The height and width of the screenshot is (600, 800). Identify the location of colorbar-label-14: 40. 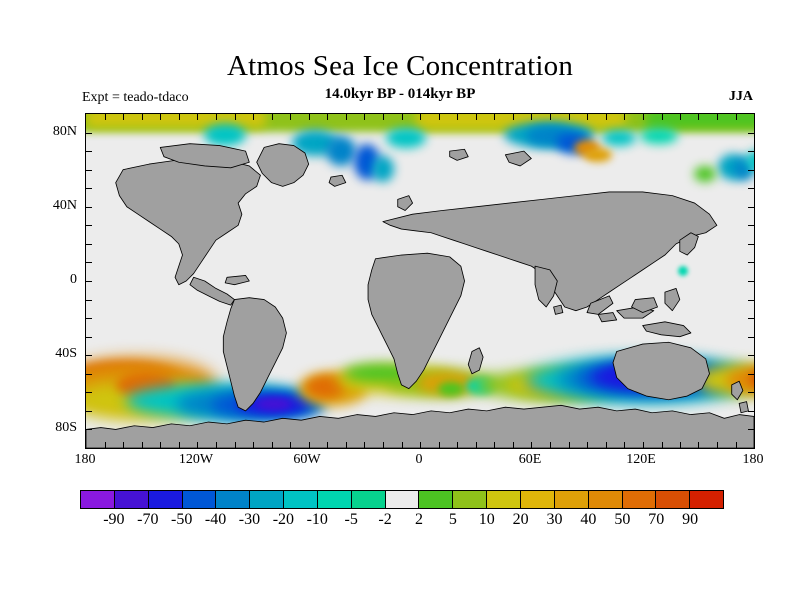
(588, 519).